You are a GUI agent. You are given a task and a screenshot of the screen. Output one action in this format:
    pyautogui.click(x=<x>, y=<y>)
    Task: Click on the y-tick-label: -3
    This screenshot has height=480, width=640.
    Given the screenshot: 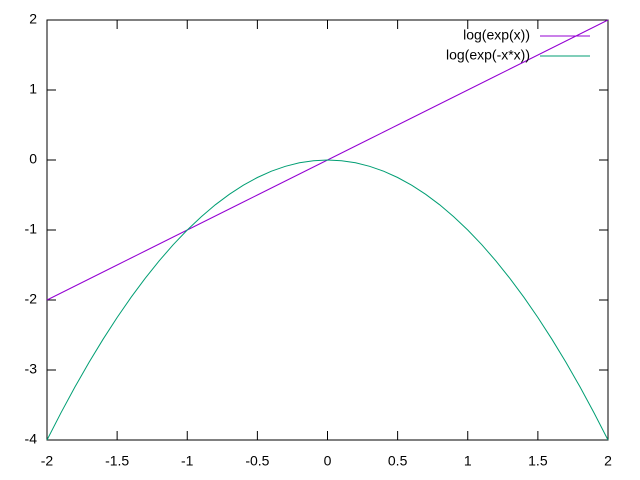 What is the action you would take?
    pyautogui.click(x=31, y=369)
    